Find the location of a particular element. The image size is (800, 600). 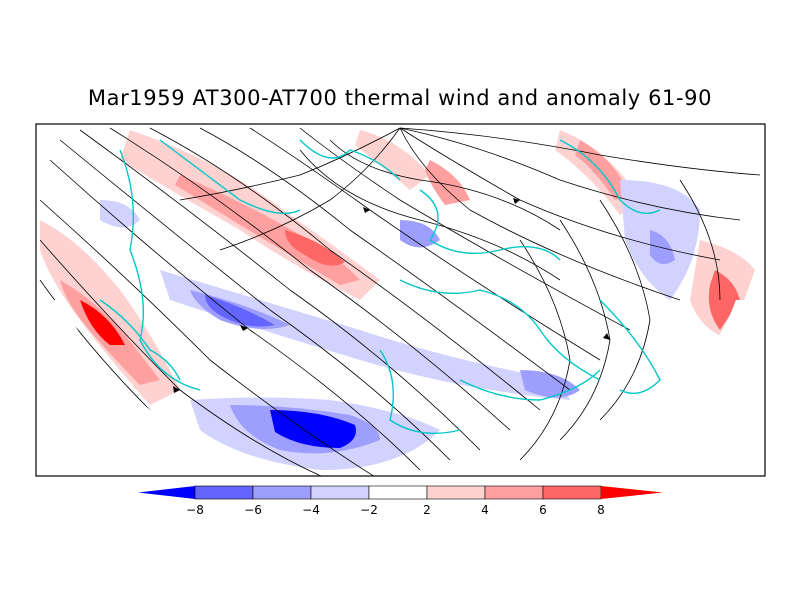

colorbar-arrow-right is located at coordinates (632, 492).